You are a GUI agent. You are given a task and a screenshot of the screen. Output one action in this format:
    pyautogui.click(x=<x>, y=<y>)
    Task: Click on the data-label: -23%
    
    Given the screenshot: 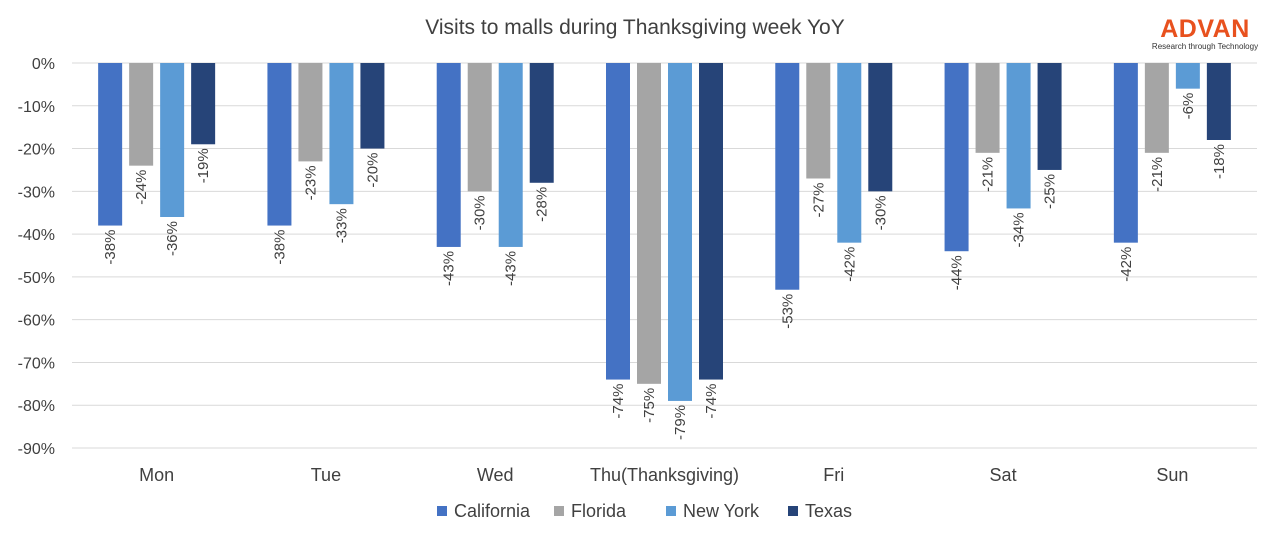 What is the action you would take?
    pyautogui.click(x=310, y=182)
    